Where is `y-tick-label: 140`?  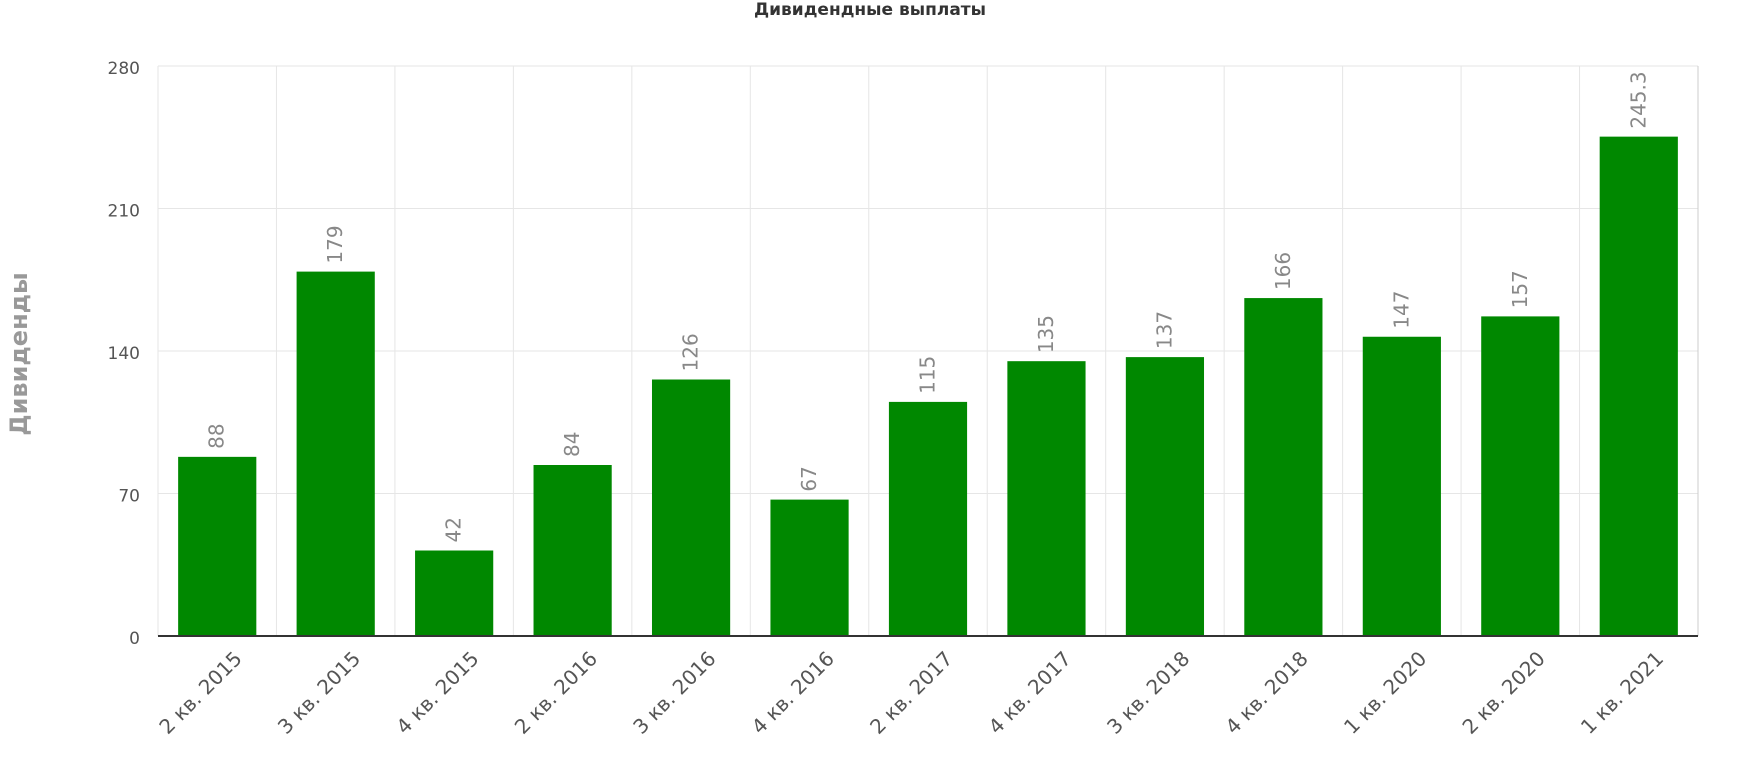 y-tick-label: 140 is located at coordinates (124, 354).